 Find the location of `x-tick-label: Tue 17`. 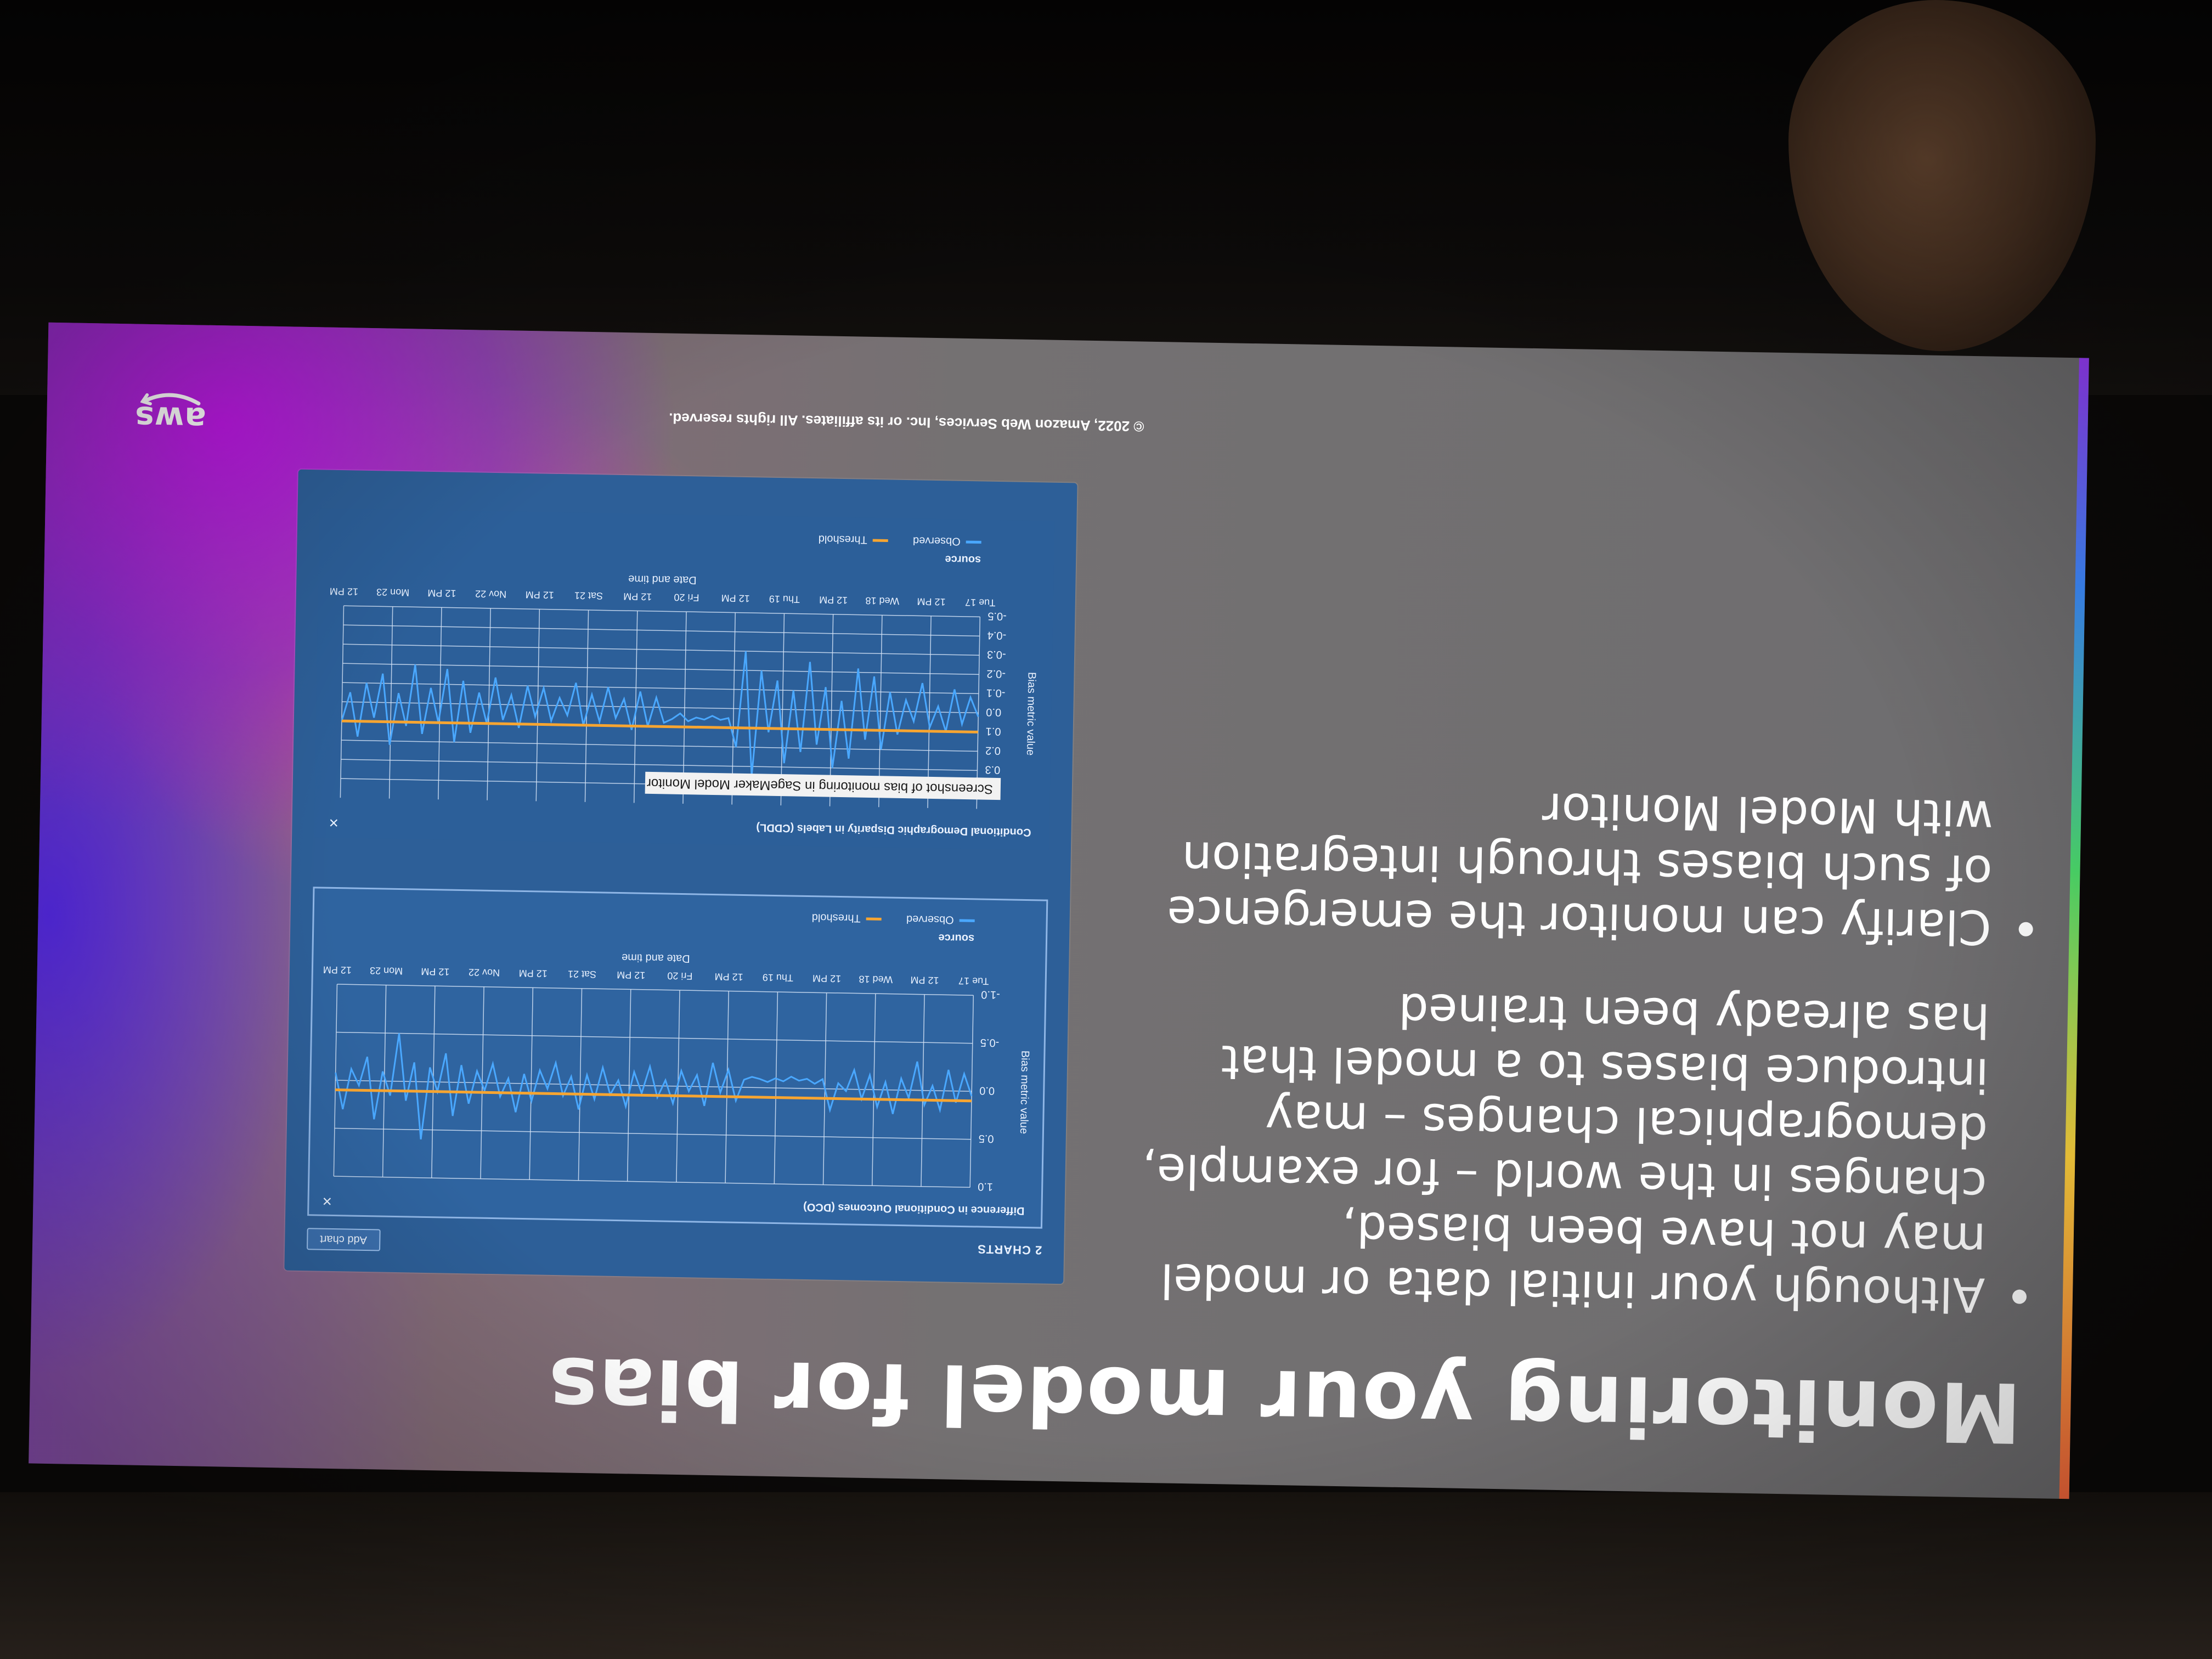

x-tick-label: Tue 17 is located at coordinates (981, 603).